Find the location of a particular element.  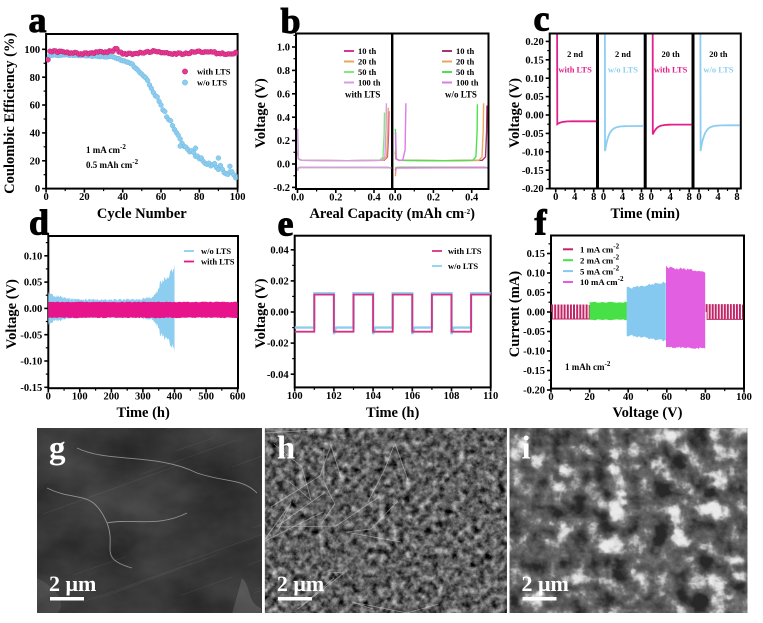

svg-text: Coulombic Efficiency (%) is located at coordinates (10, 113).